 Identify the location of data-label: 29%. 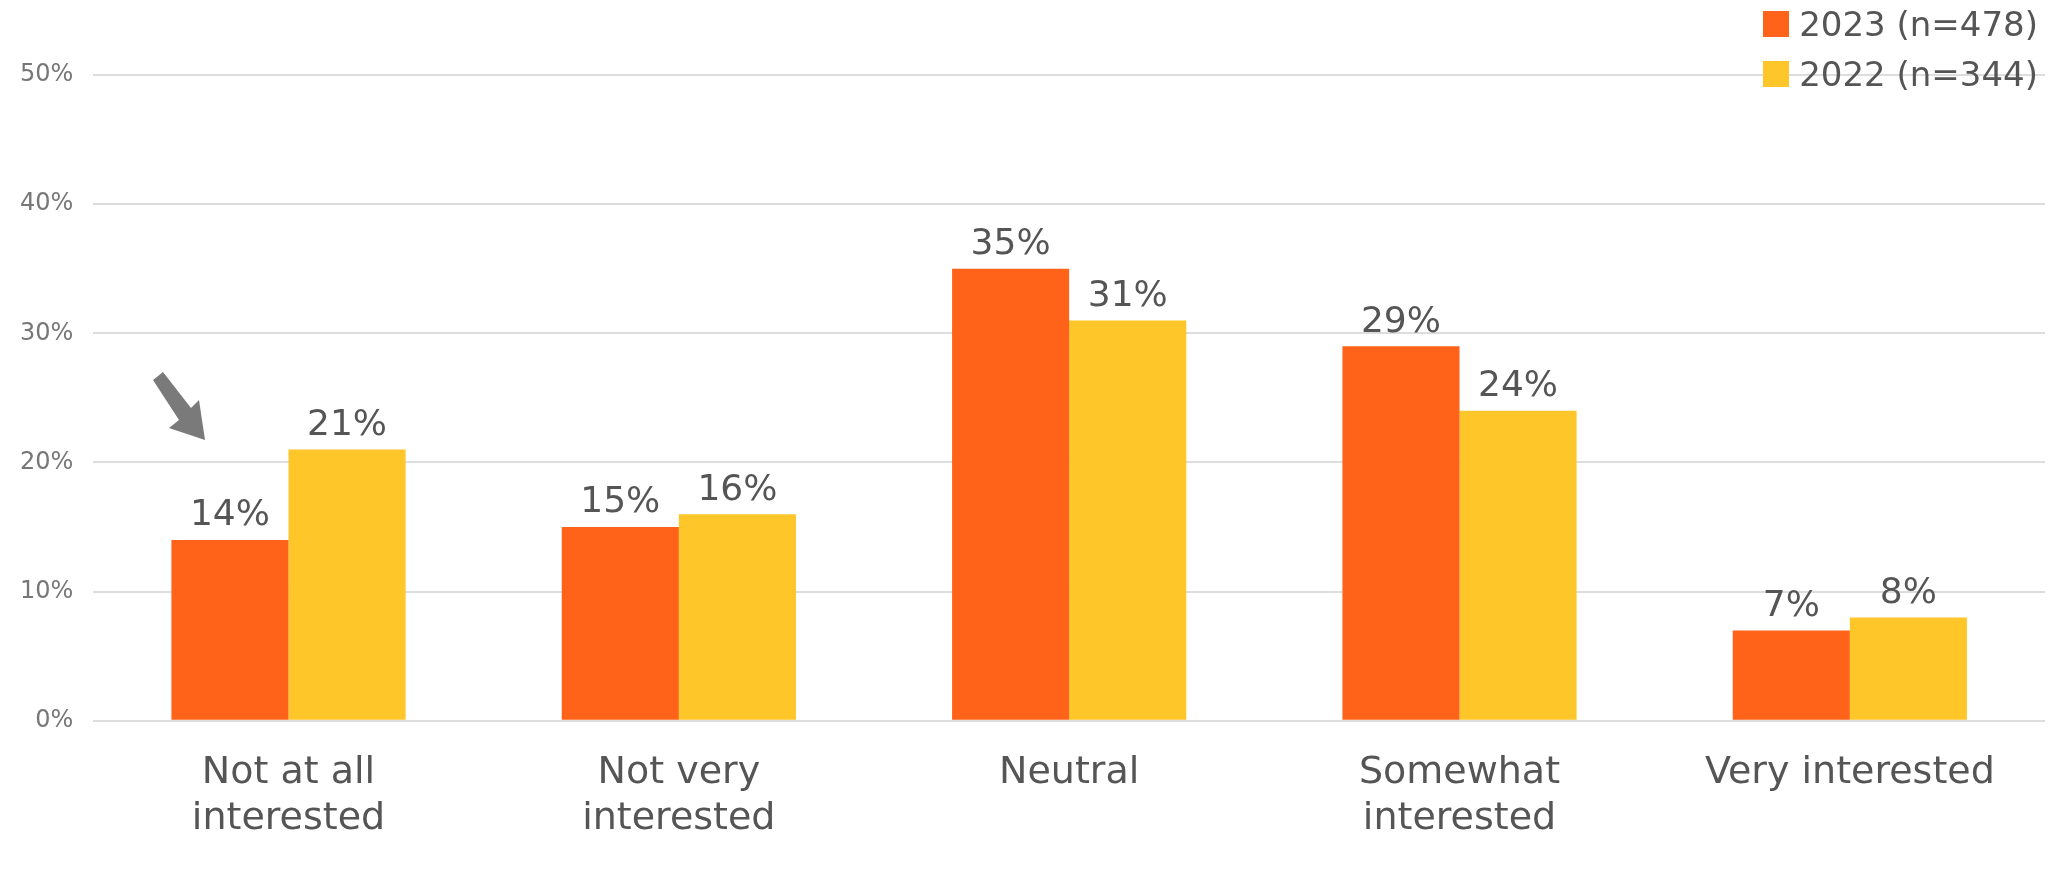
(1400, 319).